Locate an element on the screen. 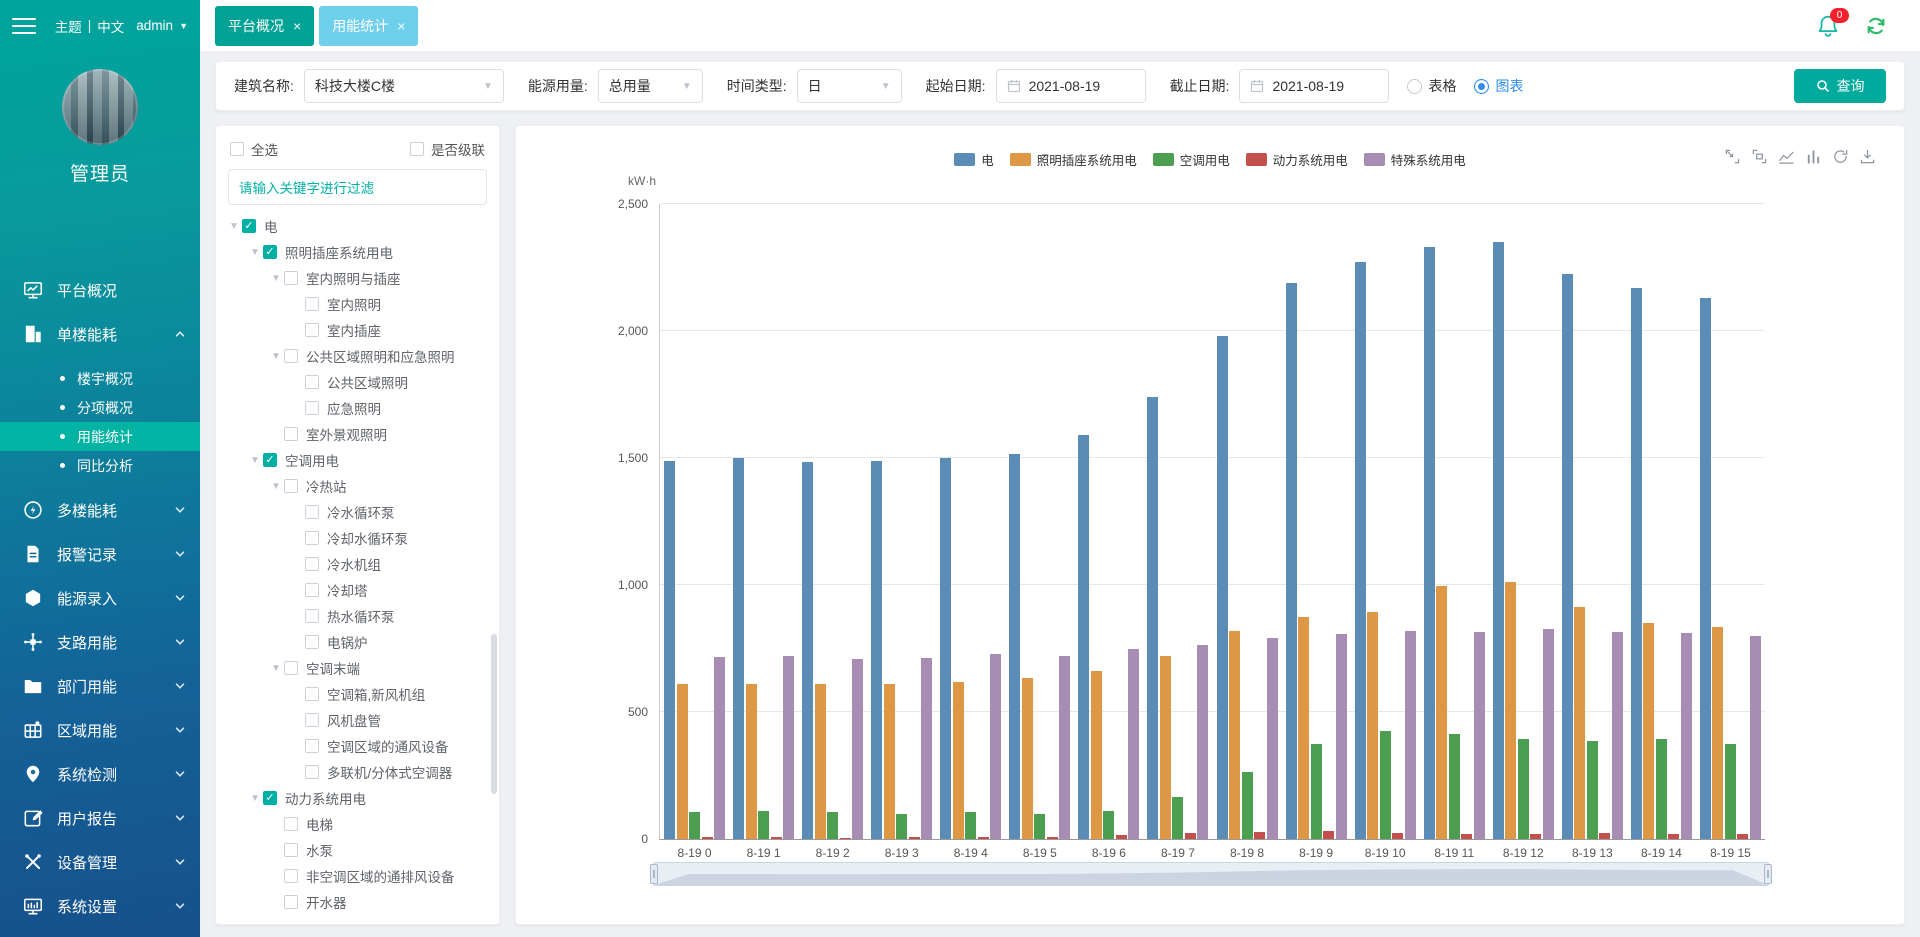  tree-node: 冷却塔 is located at coordinates (357, 590).